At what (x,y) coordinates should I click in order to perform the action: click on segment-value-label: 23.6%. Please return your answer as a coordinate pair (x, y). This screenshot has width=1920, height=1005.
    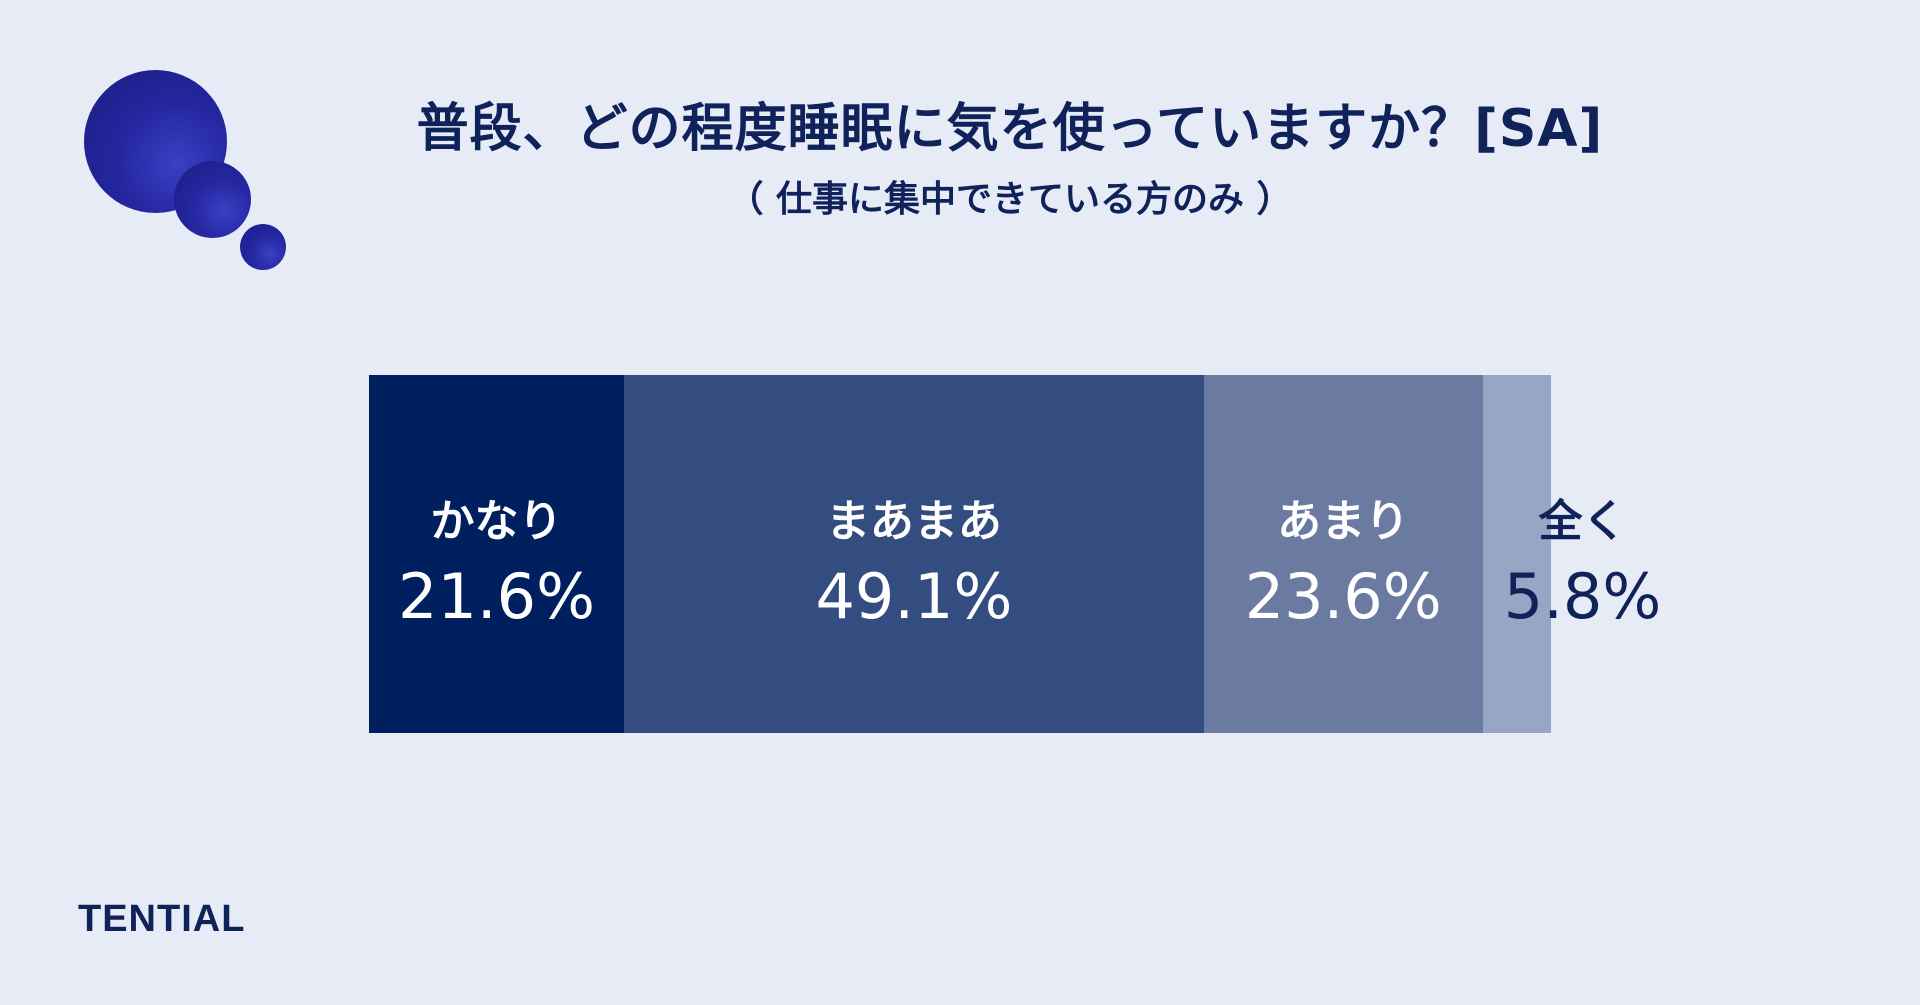
    Looking at the image, I should click on (1343, 596).